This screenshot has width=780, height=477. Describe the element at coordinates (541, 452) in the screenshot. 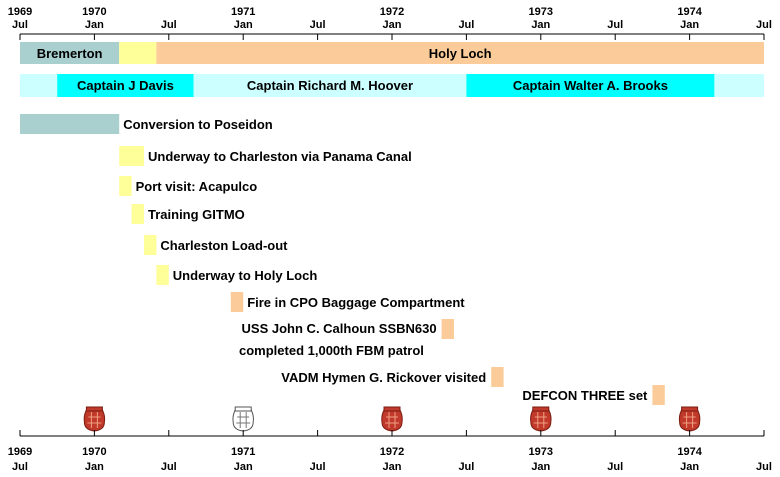

I see `bottom-tick-year-label: 1973` at that location.